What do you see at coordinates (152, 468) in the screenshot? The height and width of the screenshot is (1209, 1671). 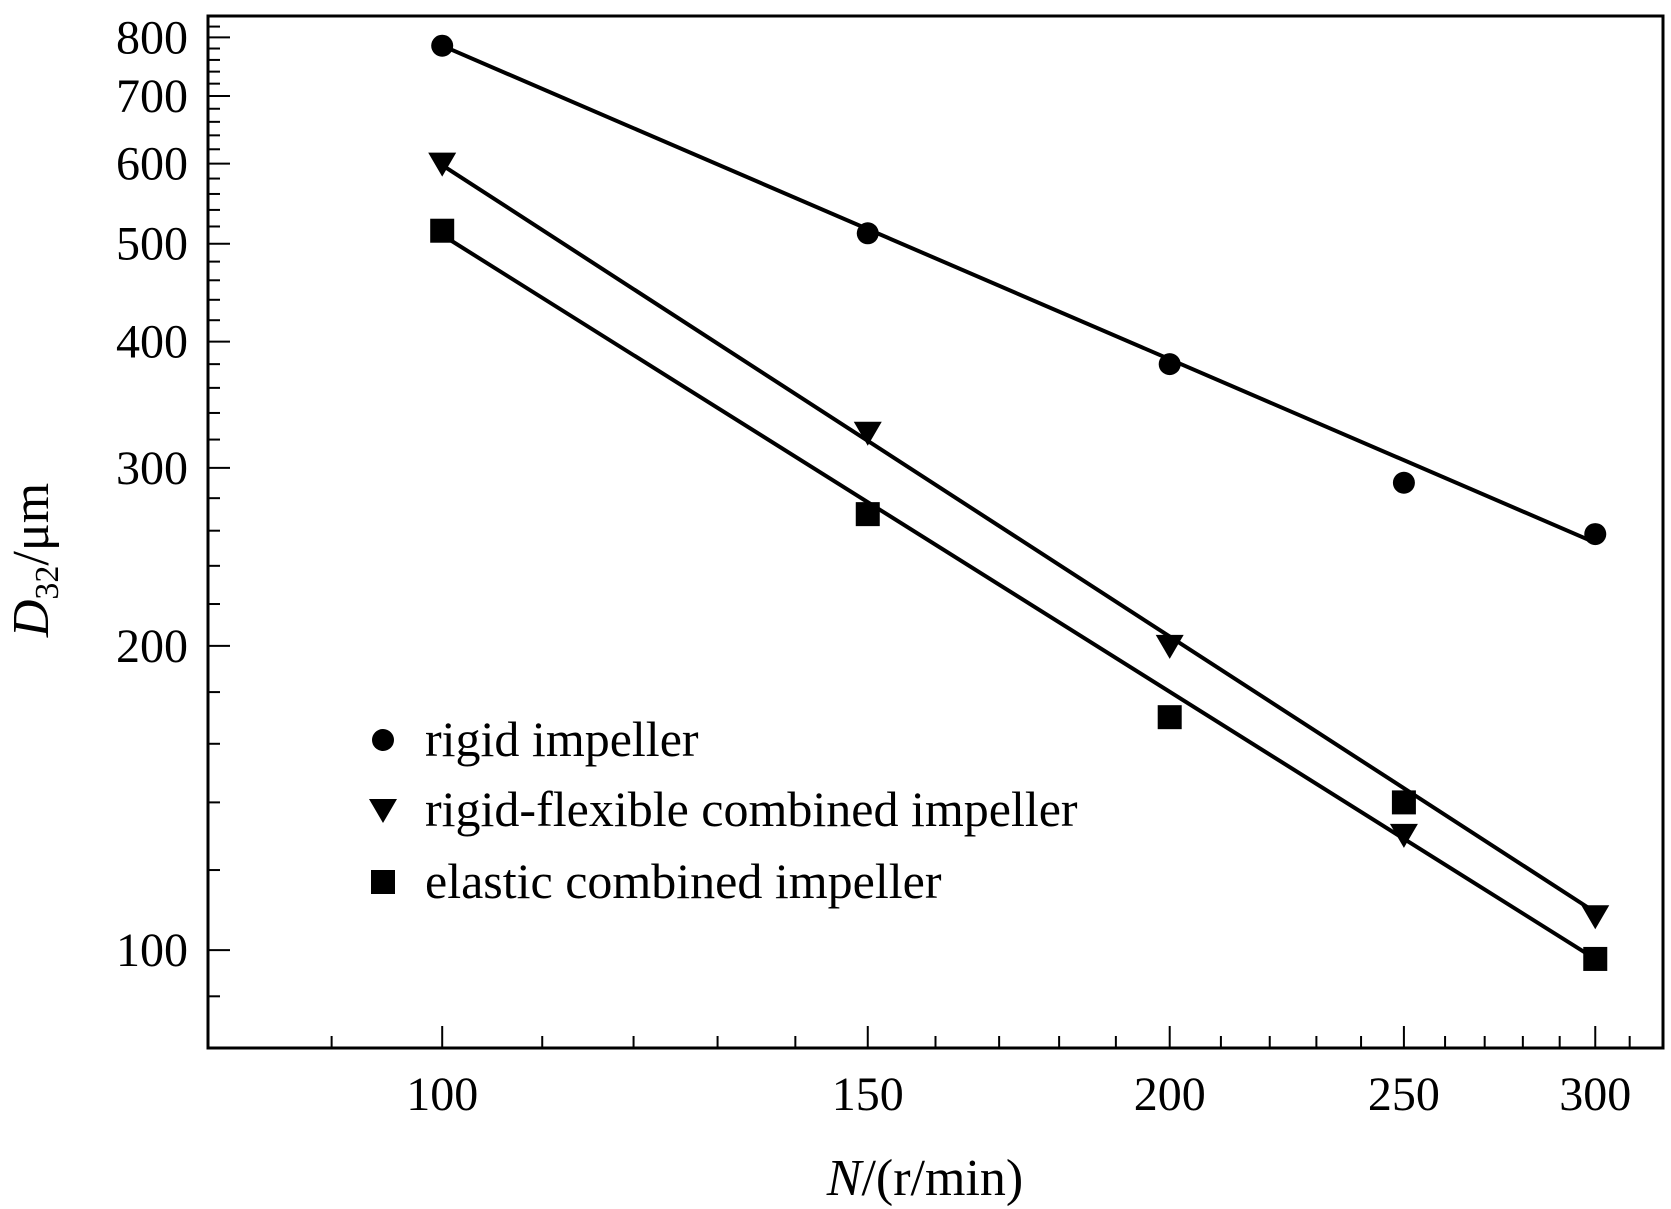 I see `y-tick-label: 300` at bounding box center [152, 468].